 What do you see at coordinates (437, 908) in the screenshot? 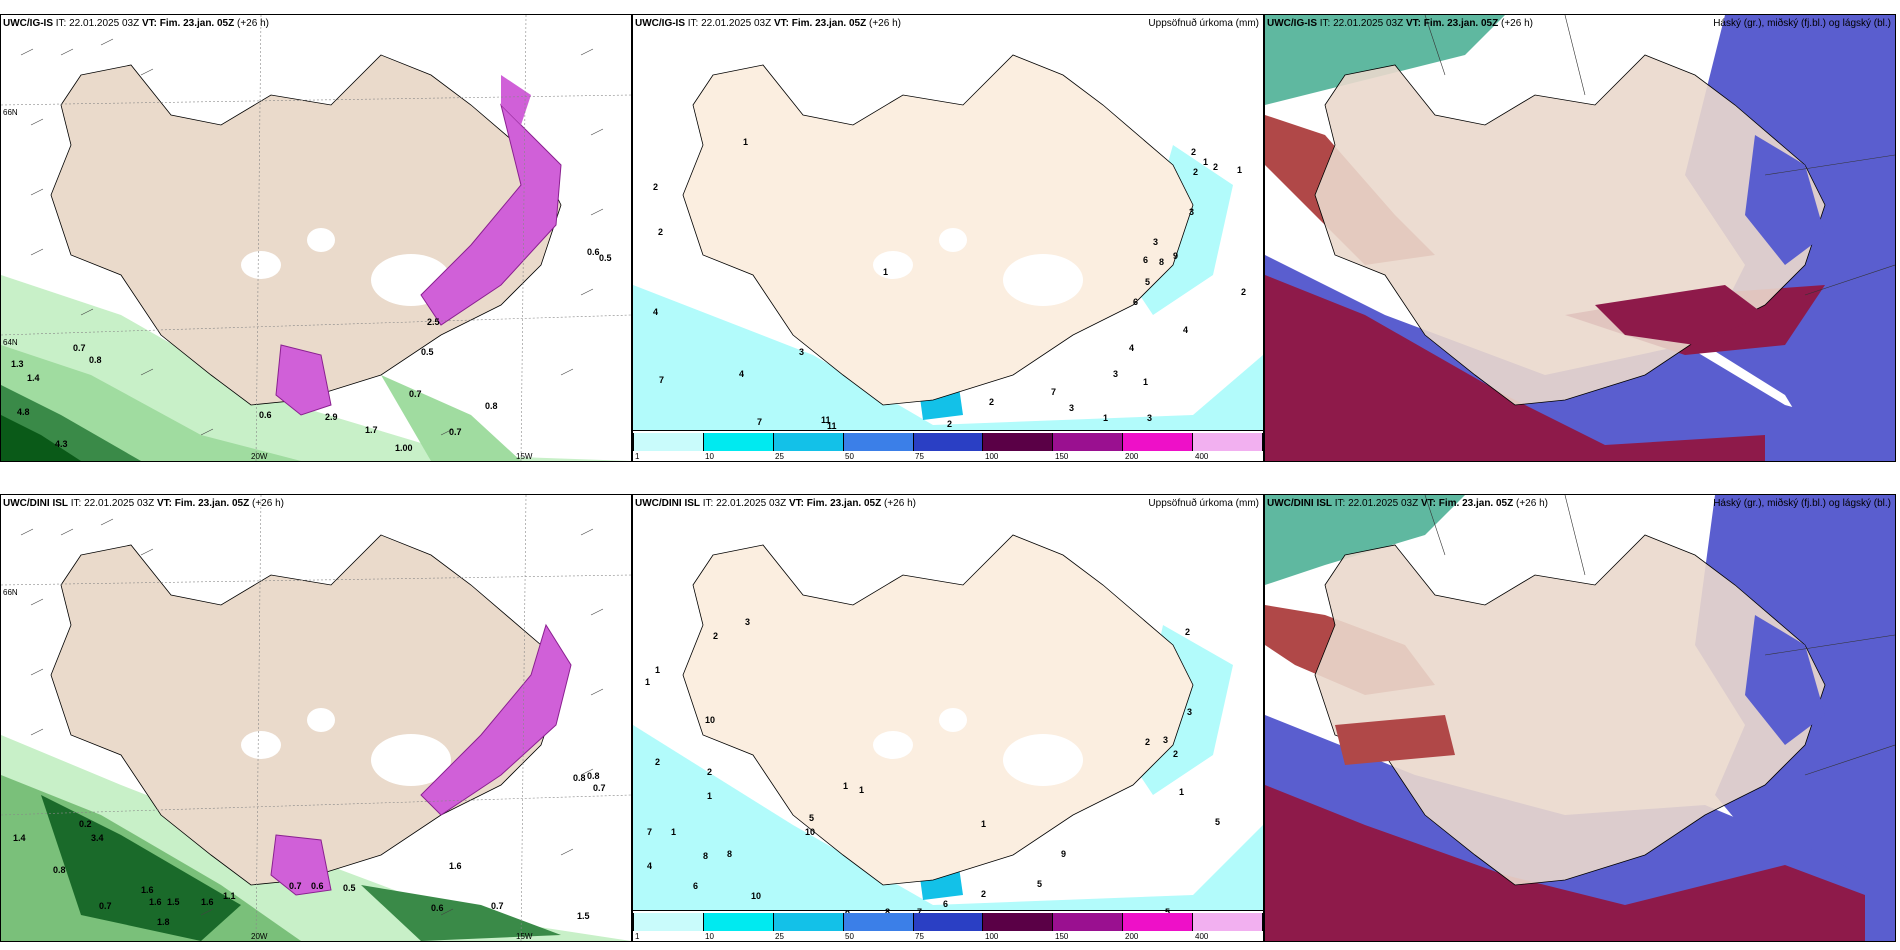
I see `svg-text: 0.6` at bounding box center [437, 908].